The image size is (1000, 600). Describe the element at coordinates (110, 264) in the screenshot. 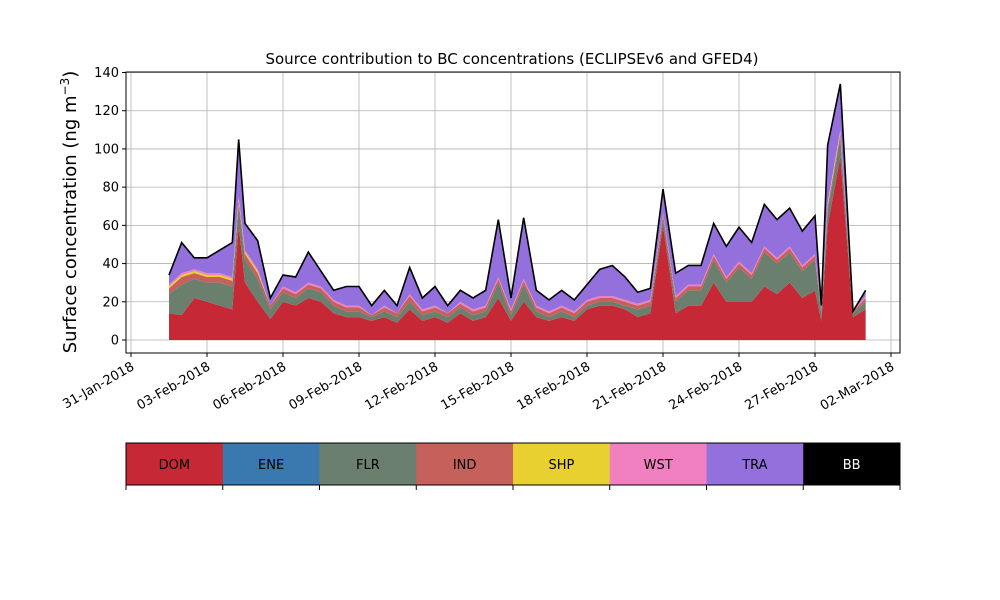

I see `y-tick-label: 40` at that location.